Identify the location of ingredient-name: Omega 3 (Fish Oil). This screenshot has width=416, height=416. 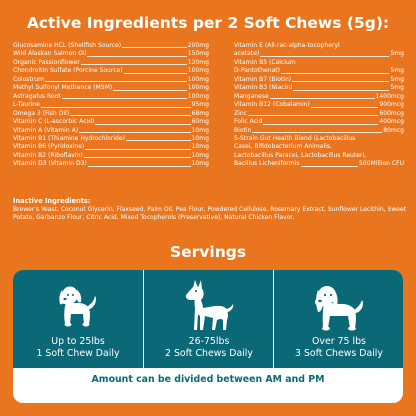
(41, 113).